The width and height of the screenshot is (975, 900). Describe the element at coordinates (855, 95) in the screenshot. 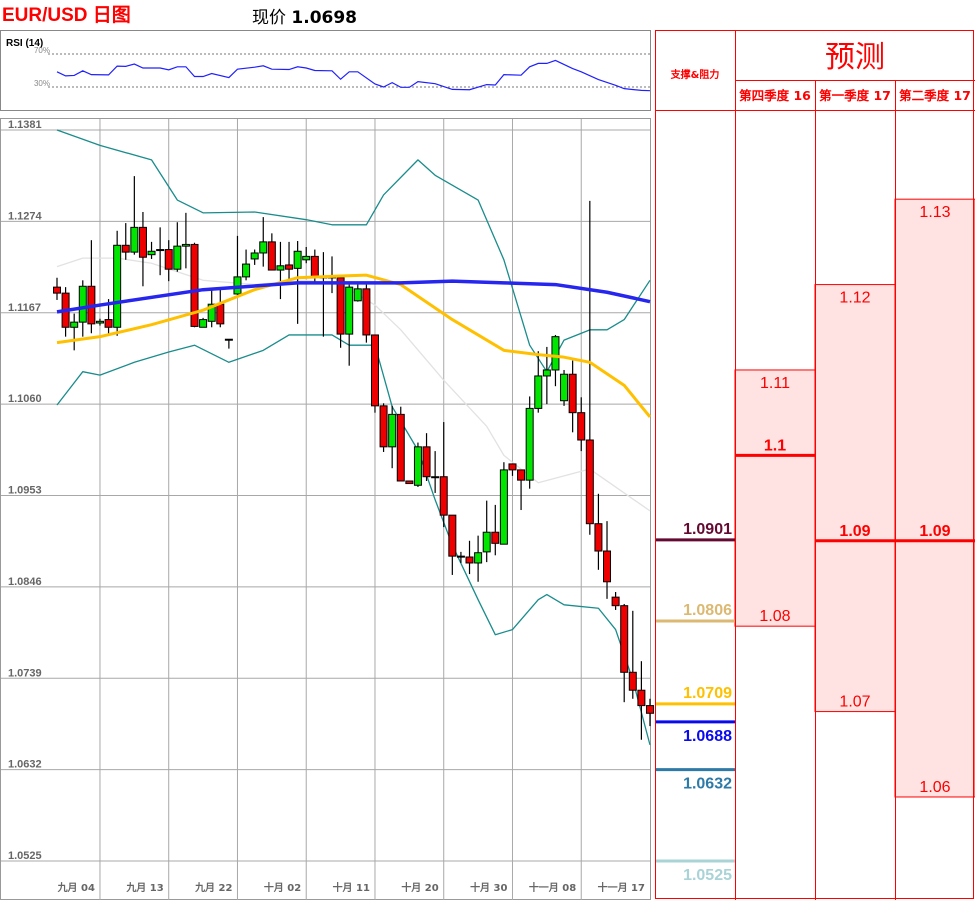

I see `quarter-header: 第一季度 17` at that location.